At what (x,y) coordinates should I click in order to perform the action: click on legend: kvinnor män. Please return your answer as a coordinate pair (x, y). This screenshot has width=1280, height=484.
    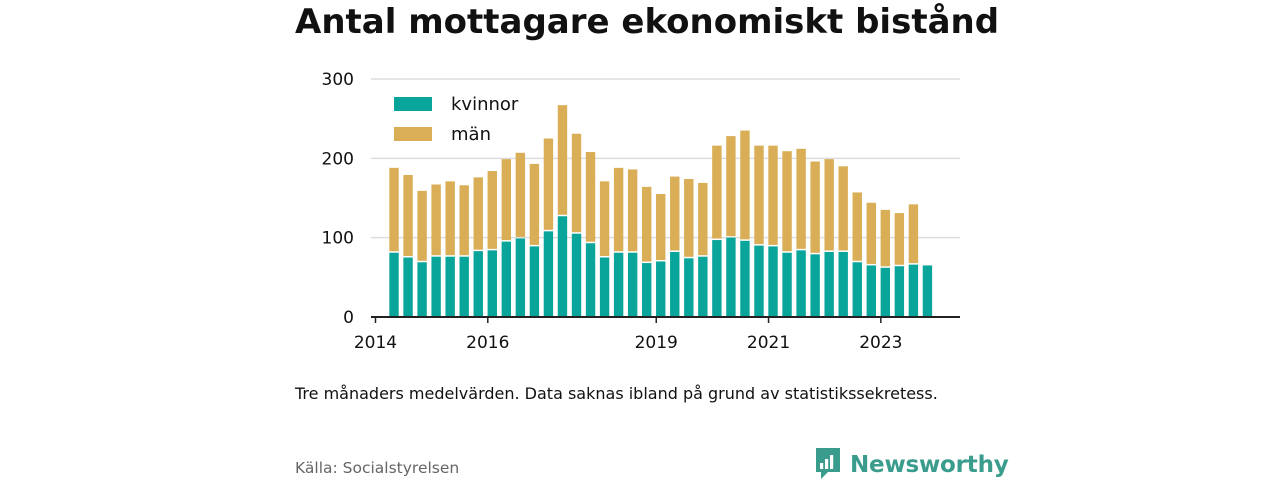
    Looking at the image, I should click on (456, 119).